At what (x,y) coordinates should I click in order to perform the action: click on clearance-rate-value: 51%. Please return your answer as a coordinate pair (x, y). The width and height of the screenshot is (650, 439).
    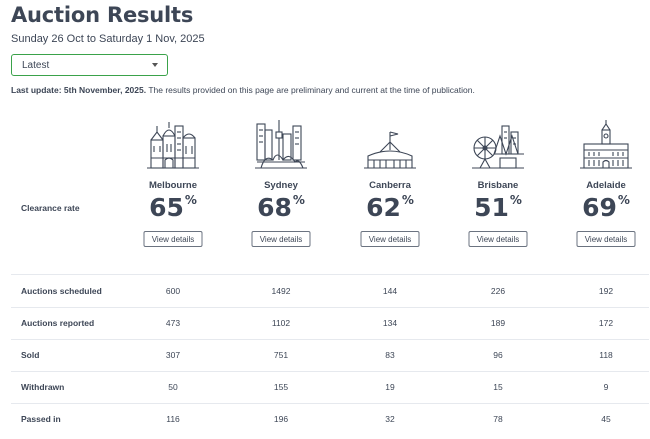
    Looking at the image, I should click on (498, 207).